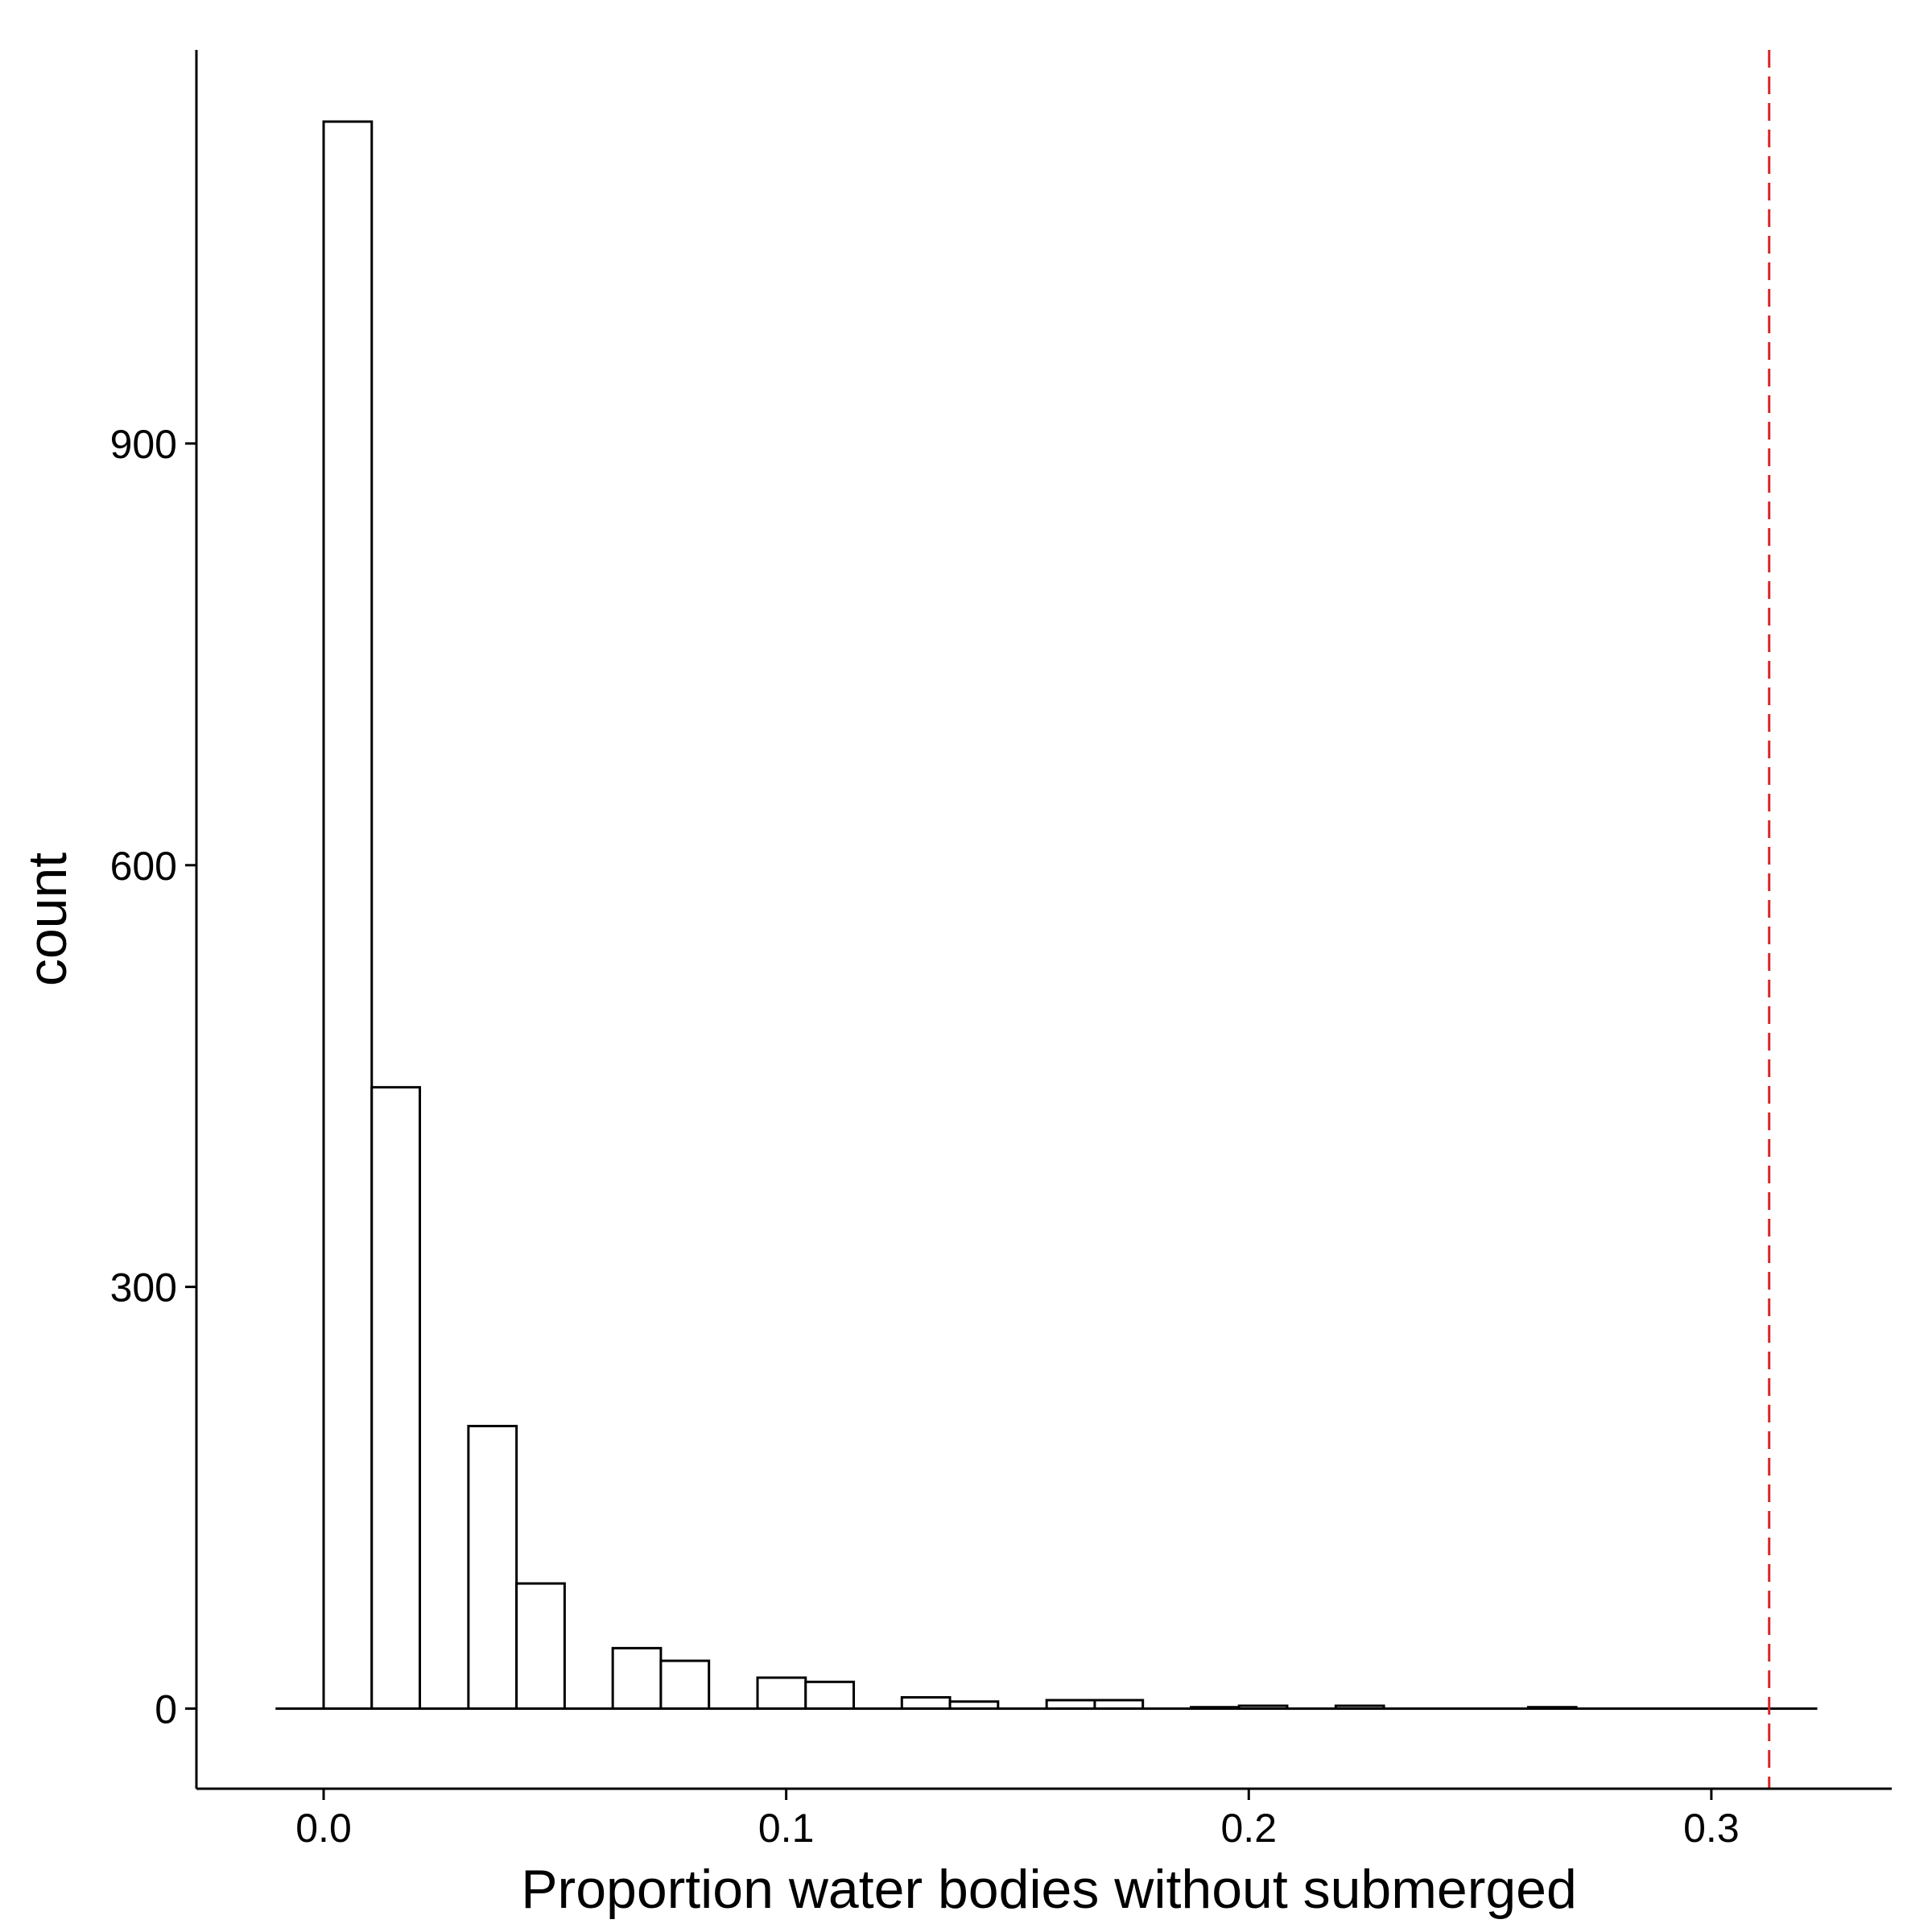  What do you see at coordinates (166, 1709) in the screenshot?
I see `y-tick-label: 0` at bounding box center [166, 1709].